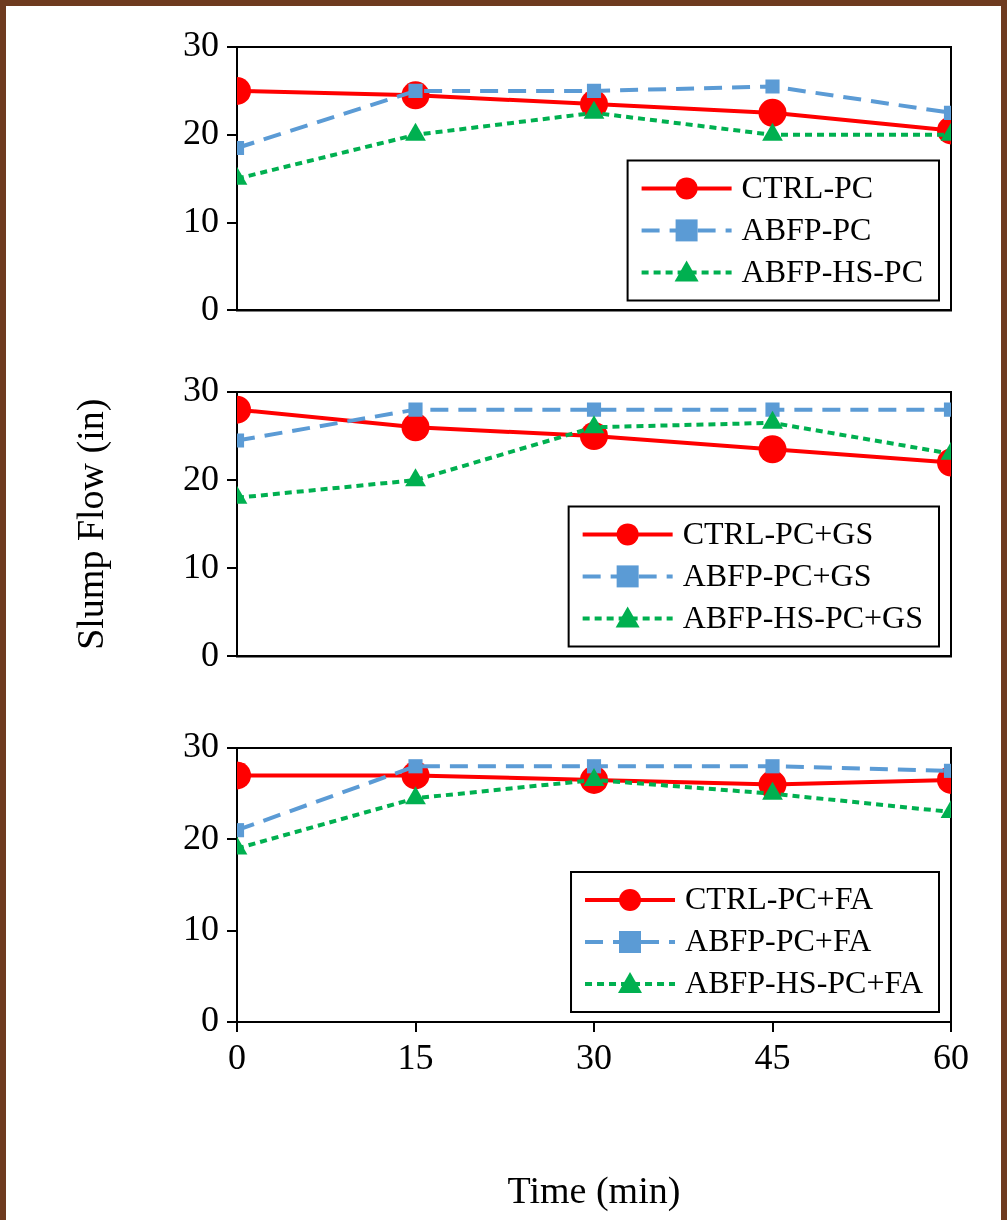 Image resolution: width=1007 pixels, height=1220 pixels. What do you see at coordinates (594, 1191) in the screenshot?
I see `x-axis-title: Time (min)` at bounding box center [594, 1191].